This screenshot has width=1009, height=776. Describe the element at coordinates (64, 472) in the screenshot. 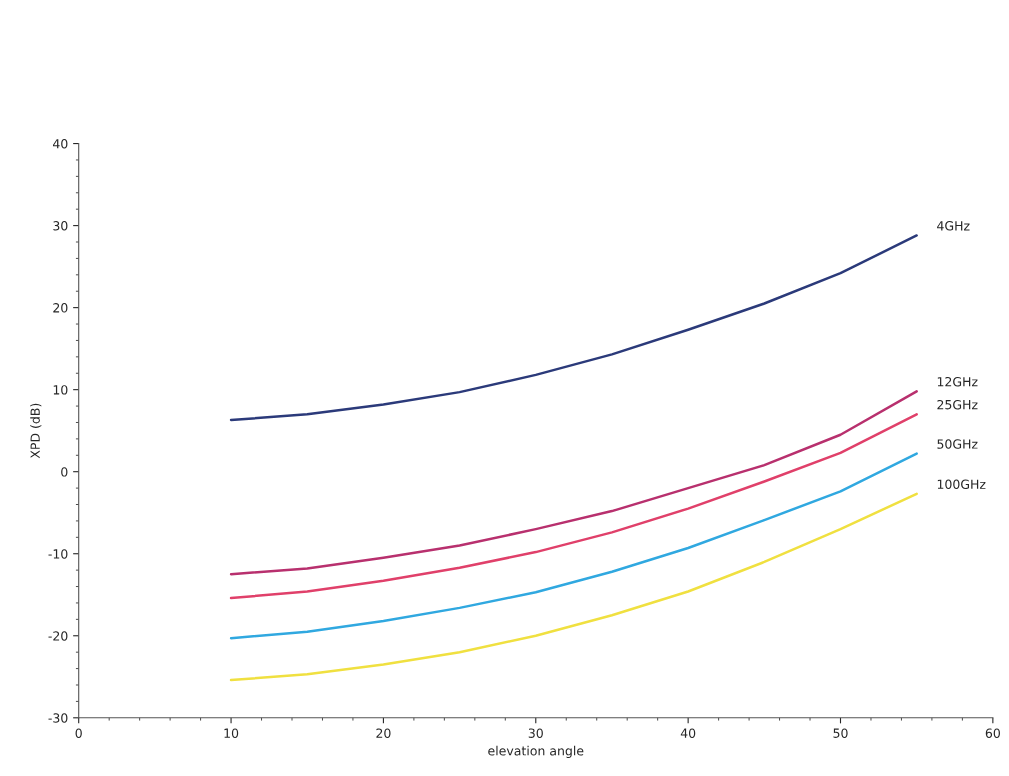

I see `y-tick-label: 0` at that location.